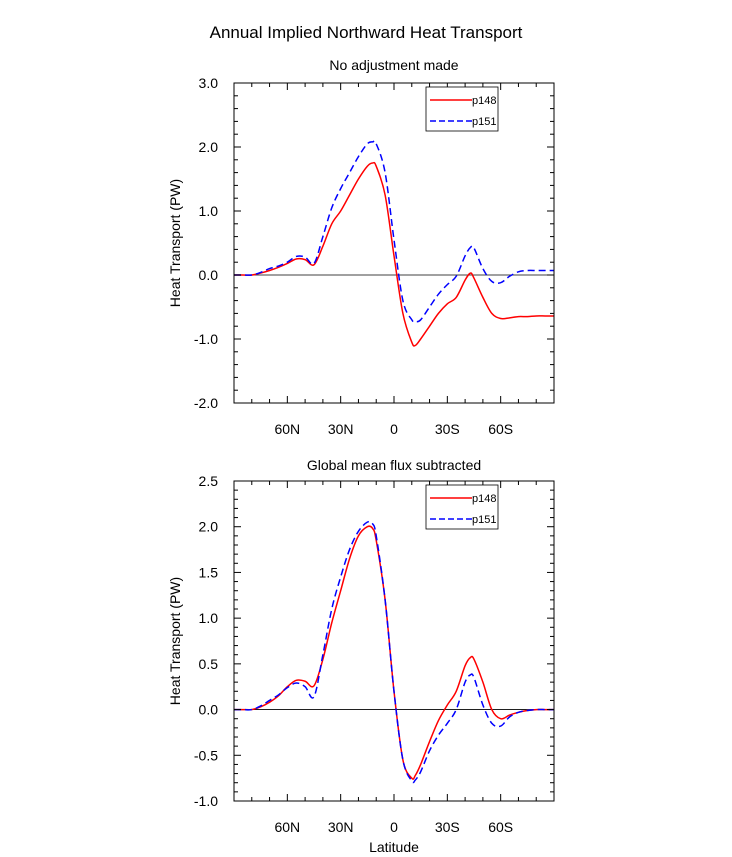 The width and height of the screenshot is (732, 857). I want to click on y-tick-label: 0.5, so click(209, 664).